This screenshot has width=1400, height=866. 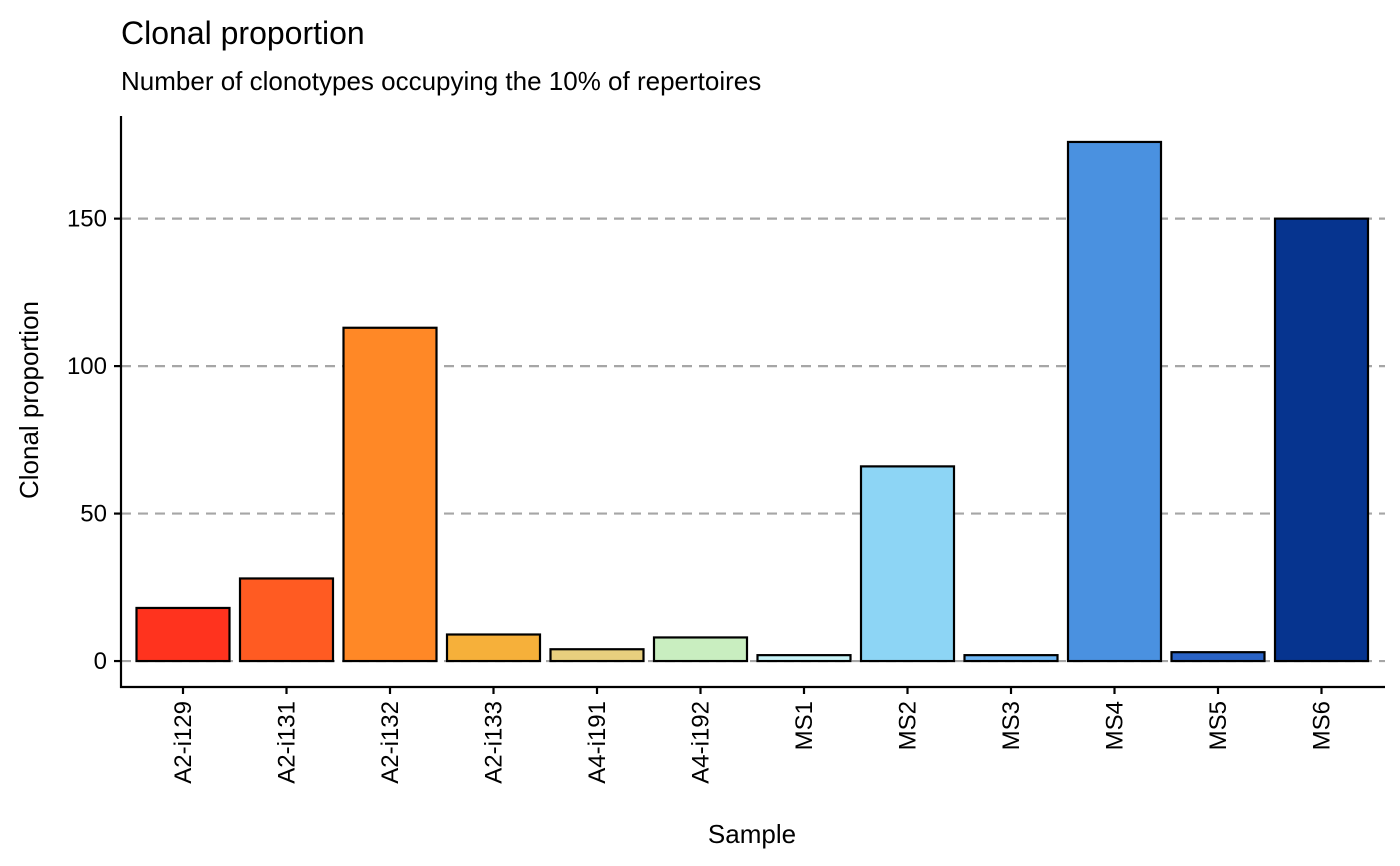 What do you see at coordinates (87, 219) in the screenshot?
I see `y-tick-label: 150` at bounding box center [87, 219].